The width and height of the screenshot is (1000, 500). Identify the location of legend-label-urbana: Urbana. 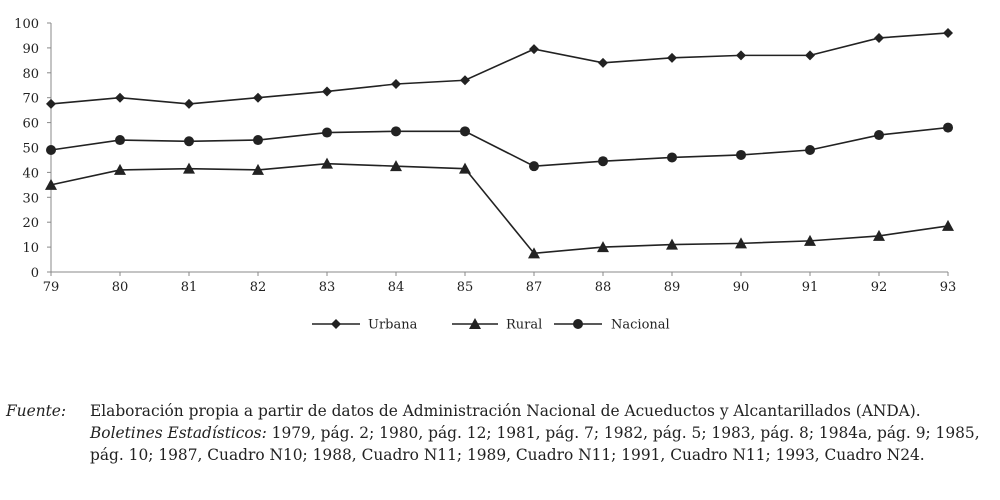
(393, 325).